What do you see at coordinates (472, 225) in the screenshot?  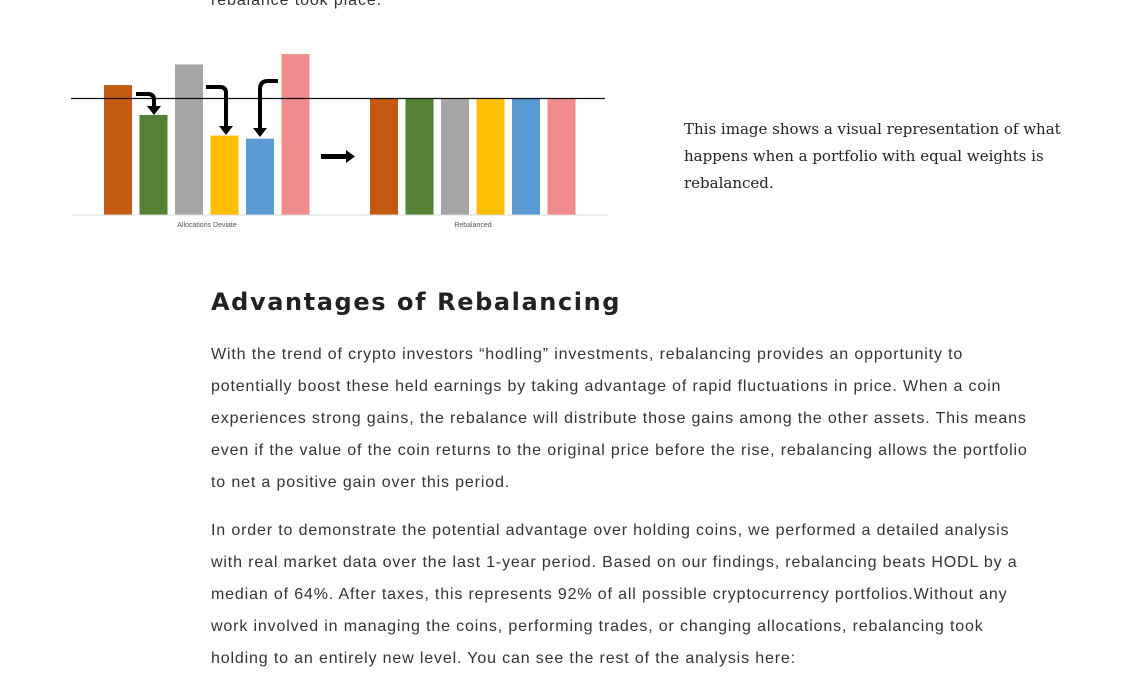 I see `group-label-1: Rebalanced` at bounding box center [472, 225].